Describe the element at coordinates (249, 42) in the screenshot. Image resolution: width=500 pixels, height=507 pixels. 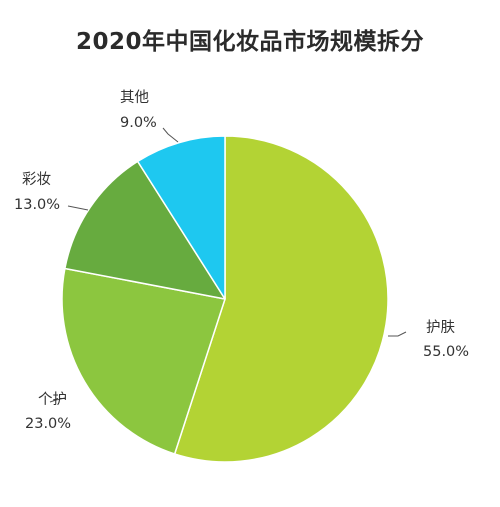
I see `chart-title: 2020年中国化妆品市场规模拆分` at that location.